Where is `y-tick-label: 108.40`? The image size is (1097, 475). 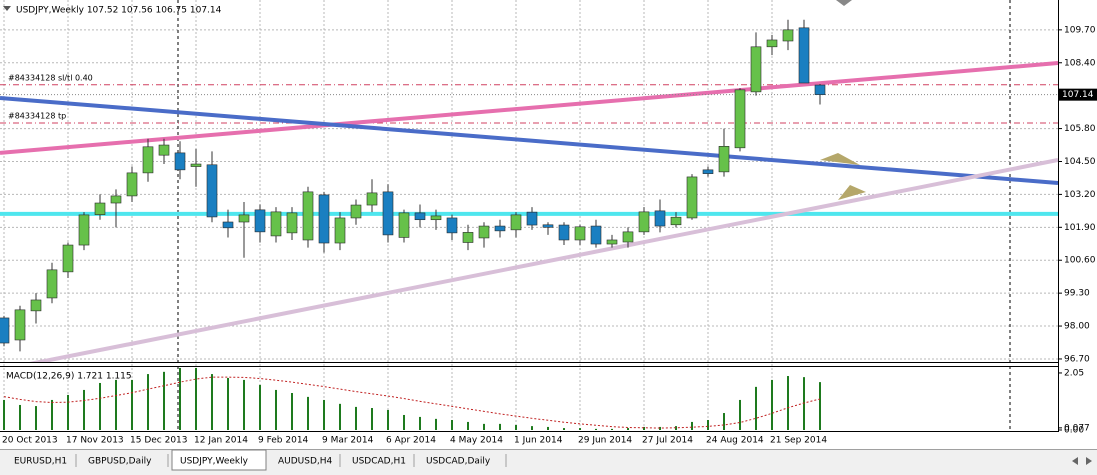 y-tick-label: 108.40 is located at coordinates (1080, 63).